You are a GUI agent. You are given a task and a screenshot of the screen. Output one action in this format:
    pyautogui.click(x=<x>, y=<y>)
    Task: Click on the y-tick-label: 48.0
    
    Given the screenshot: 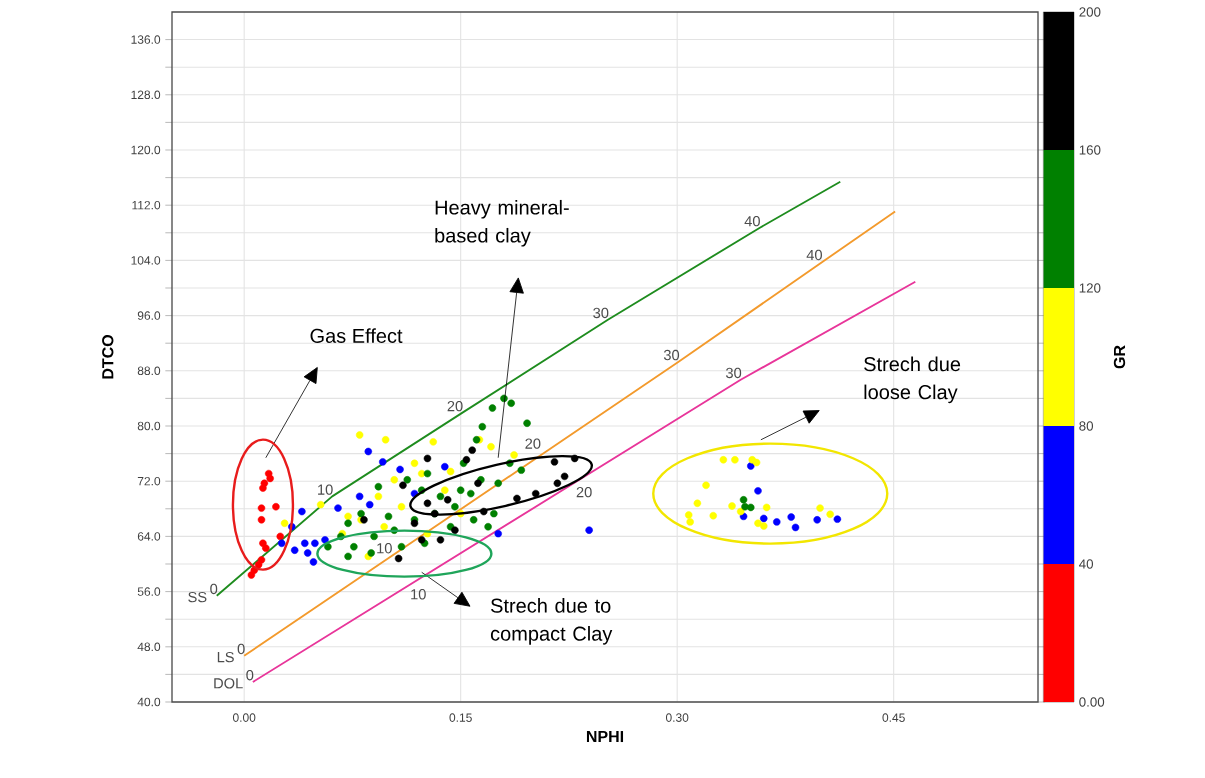 What is the action you would take?
    pyautogui.click(x=149, y=647)
    